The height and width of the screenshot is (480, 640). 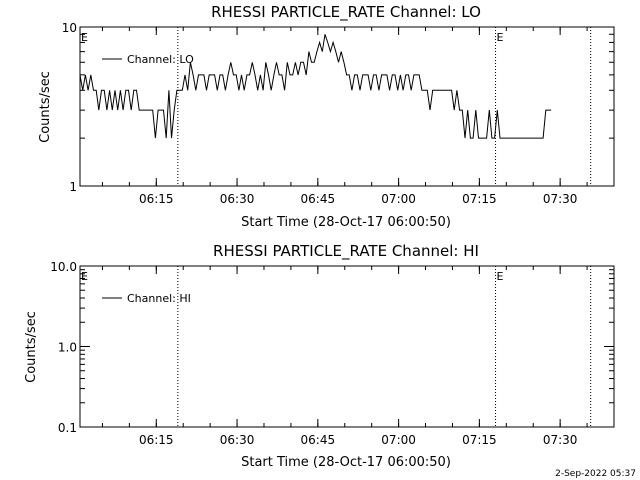 I want to click on hi-x-axis-label: Start Time (28-Oct-17 06:00:50), so click(x=346, y=462).